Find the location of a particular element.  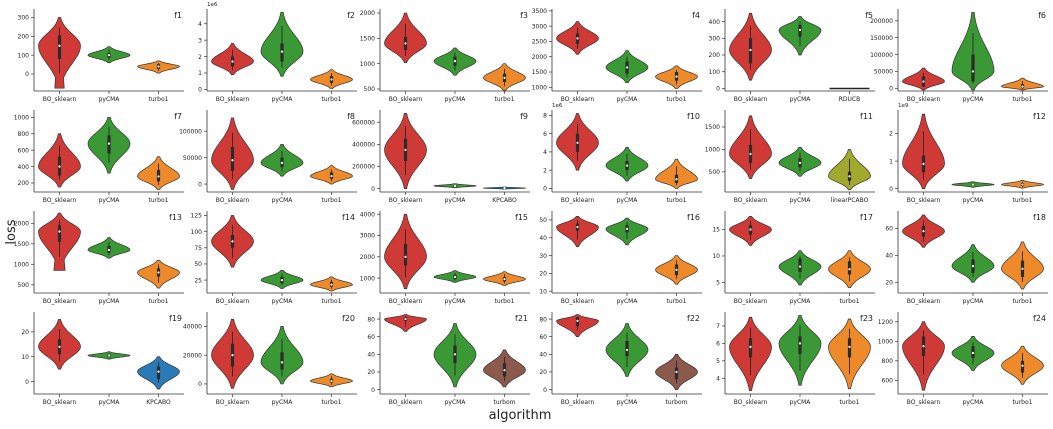

panel-title: f17 is located at coordinates (866, 217).